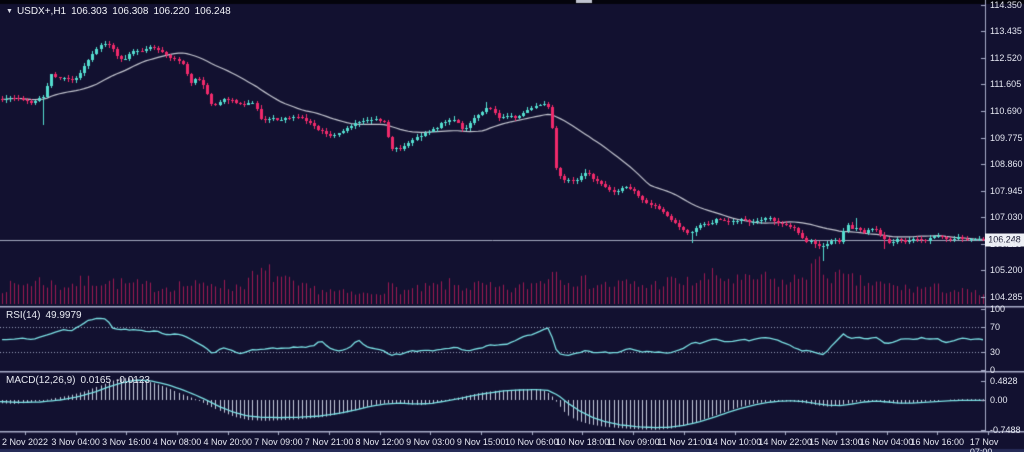 This screenshot has height=452, width=1024. I want to click on time-tick-label: 4 Nov 20:00, so click(227, 442).